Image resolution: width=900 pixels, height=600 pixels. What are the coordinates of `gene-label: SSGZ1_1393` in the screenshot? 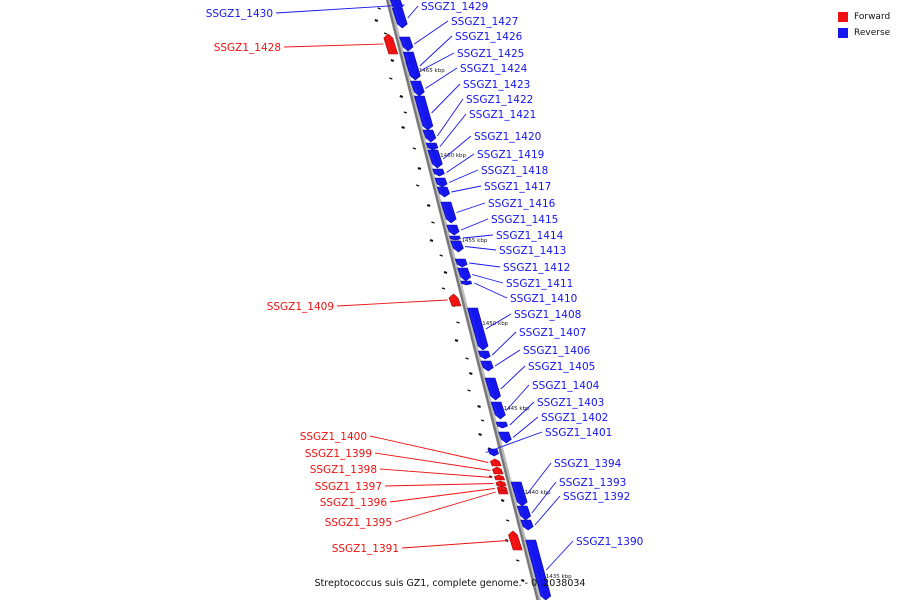 It's located at (592, 483).